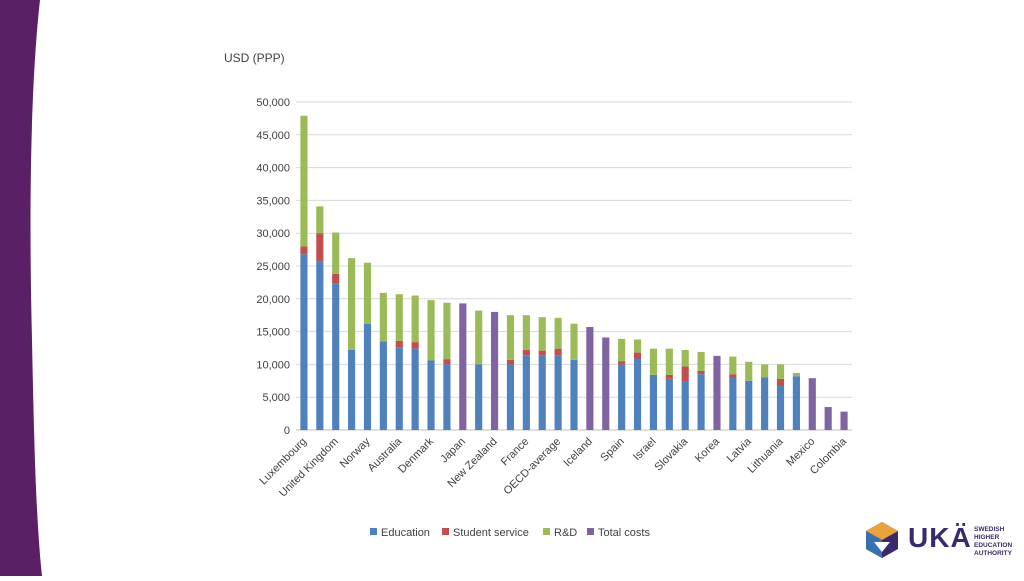 The image size is (1024, 581). Describe the element at coordinates (287, 431) in the screenshot. I see `y-tick-label: 0` at that location.